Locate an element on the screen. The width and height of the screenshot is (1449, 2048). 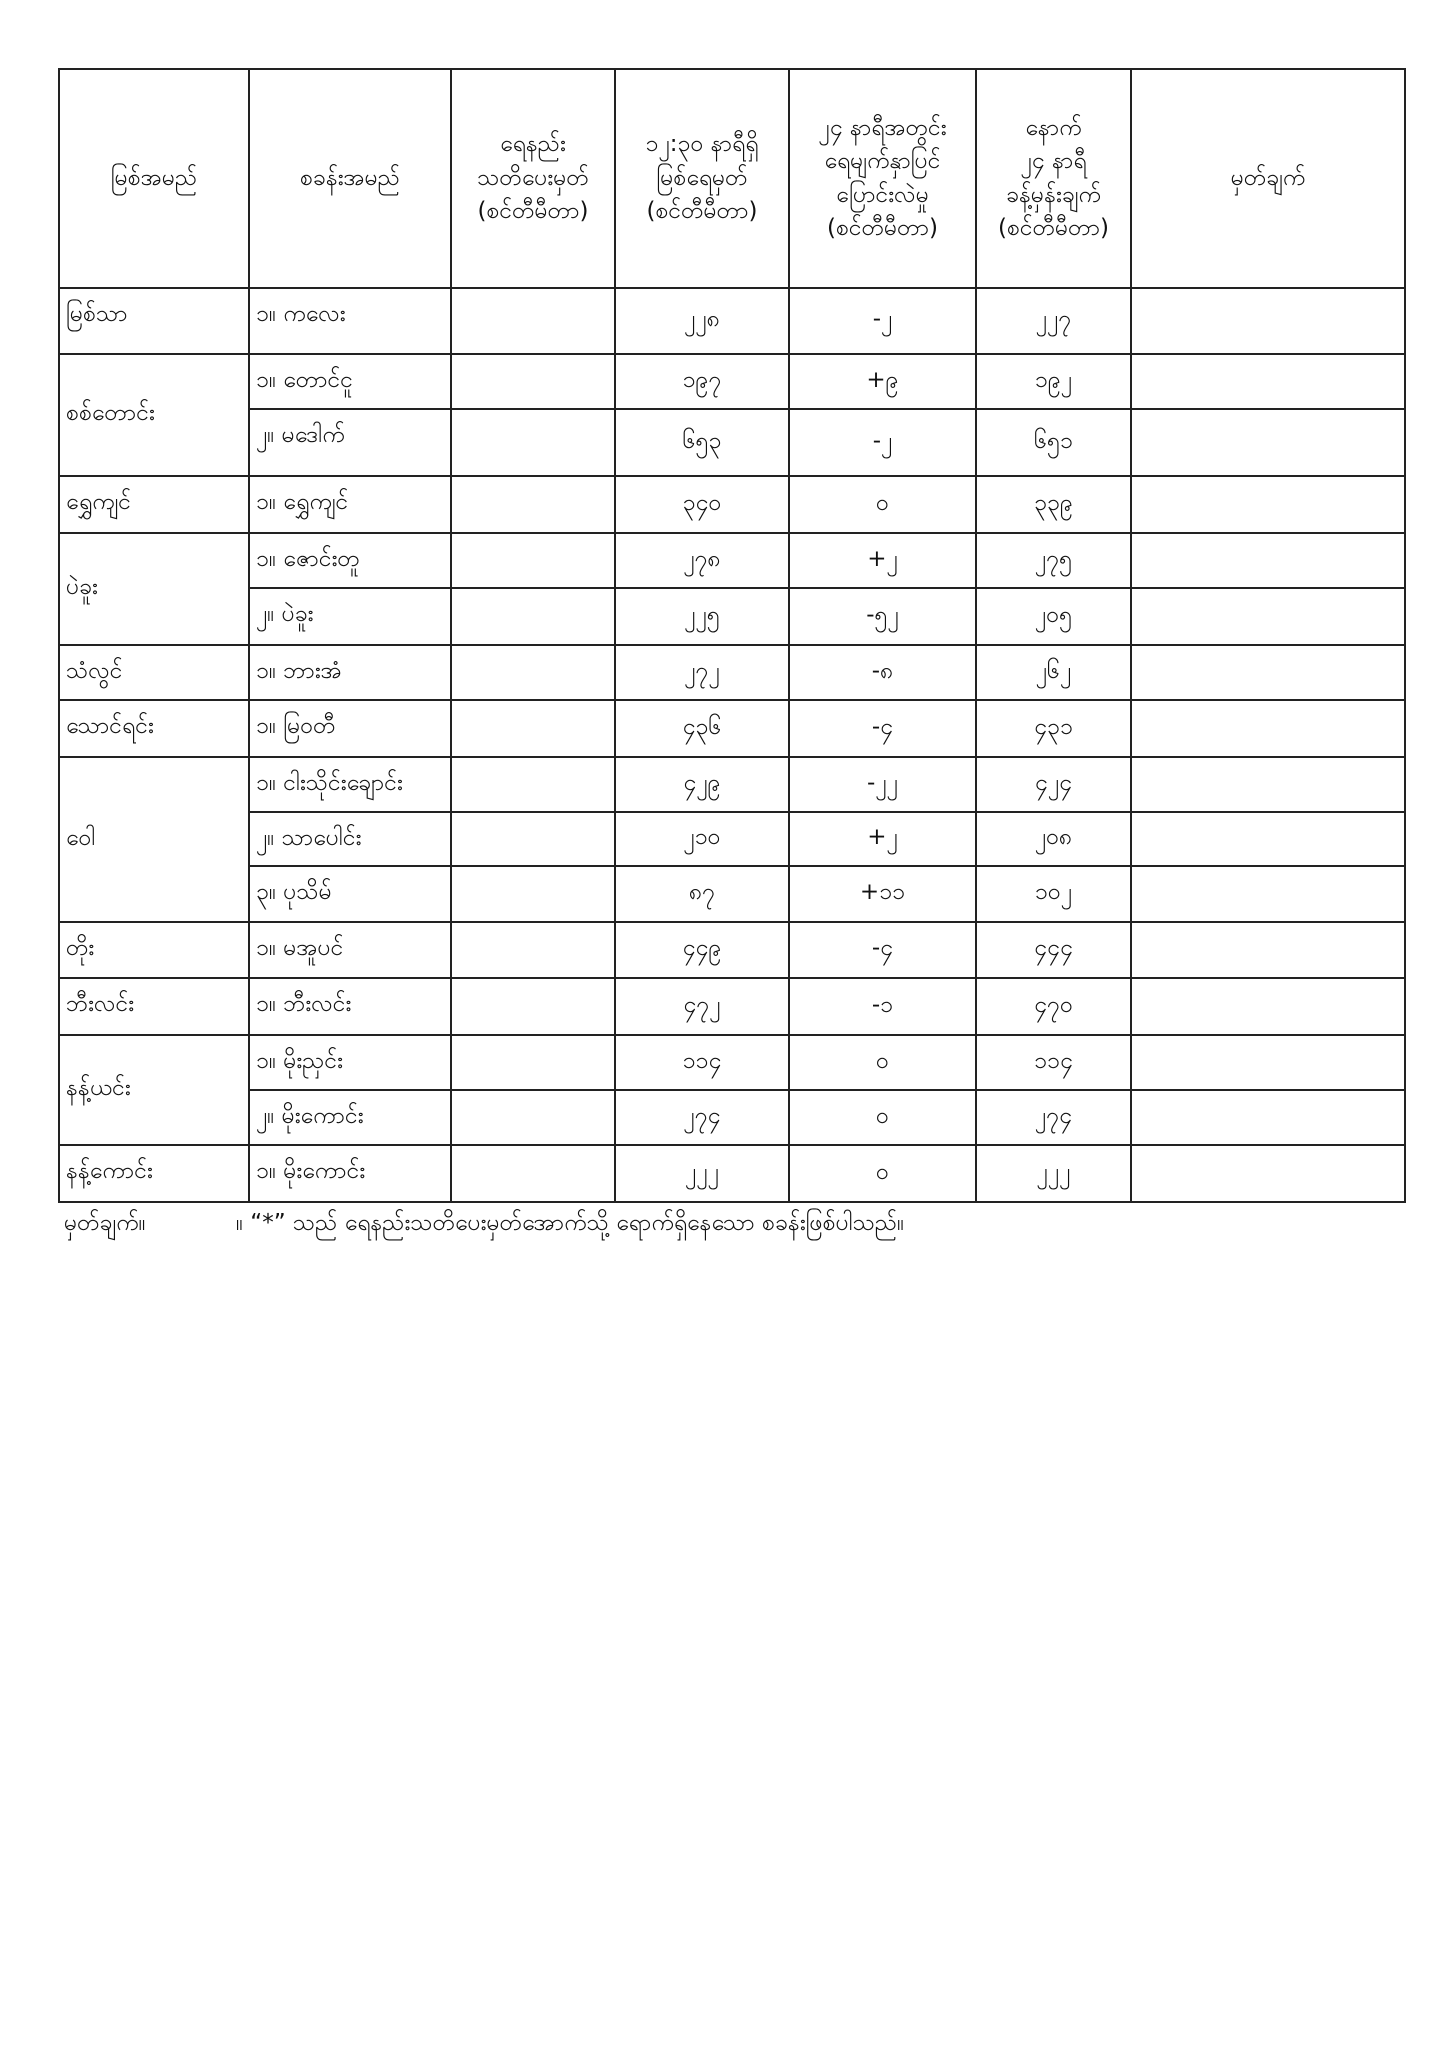
river-name-cell: မြစ်သာ is located at coordinates (154, 321).